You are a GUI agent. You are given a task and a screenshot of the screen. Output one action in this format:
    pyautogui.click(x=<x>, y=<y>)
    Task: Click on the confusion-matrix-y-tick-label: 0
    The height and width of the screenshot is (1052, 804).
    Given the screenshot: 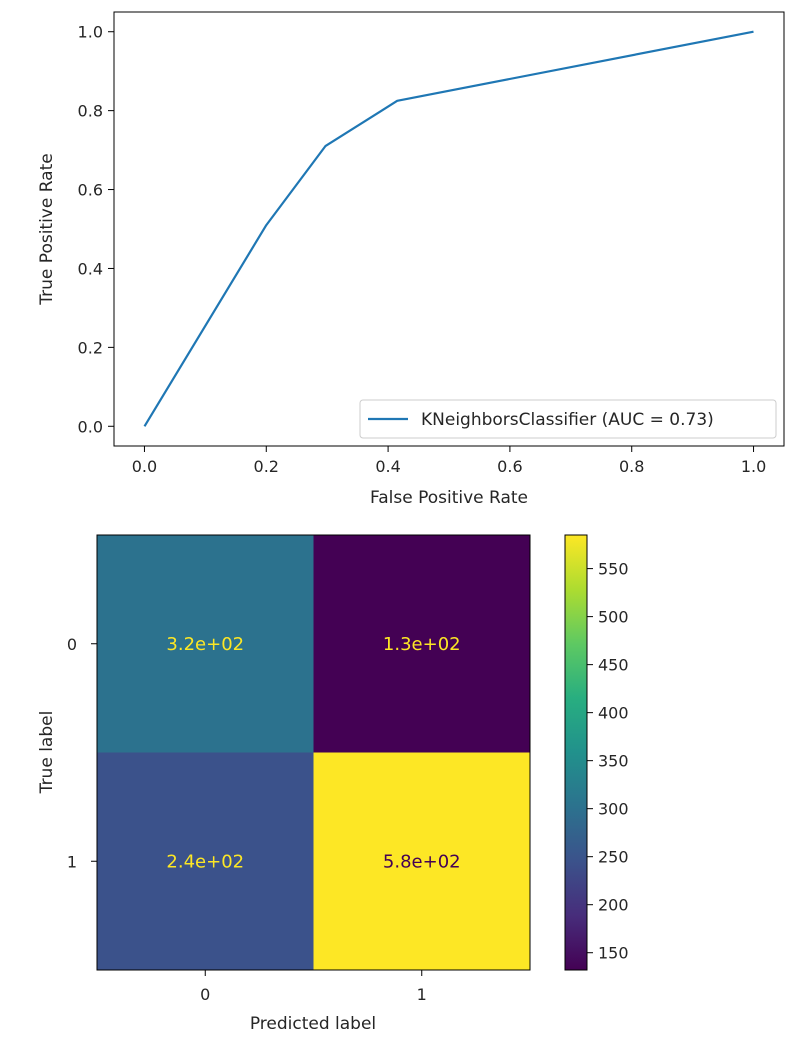 What is the action you would take?
    pyautogui.click(x=72, y=644)
    